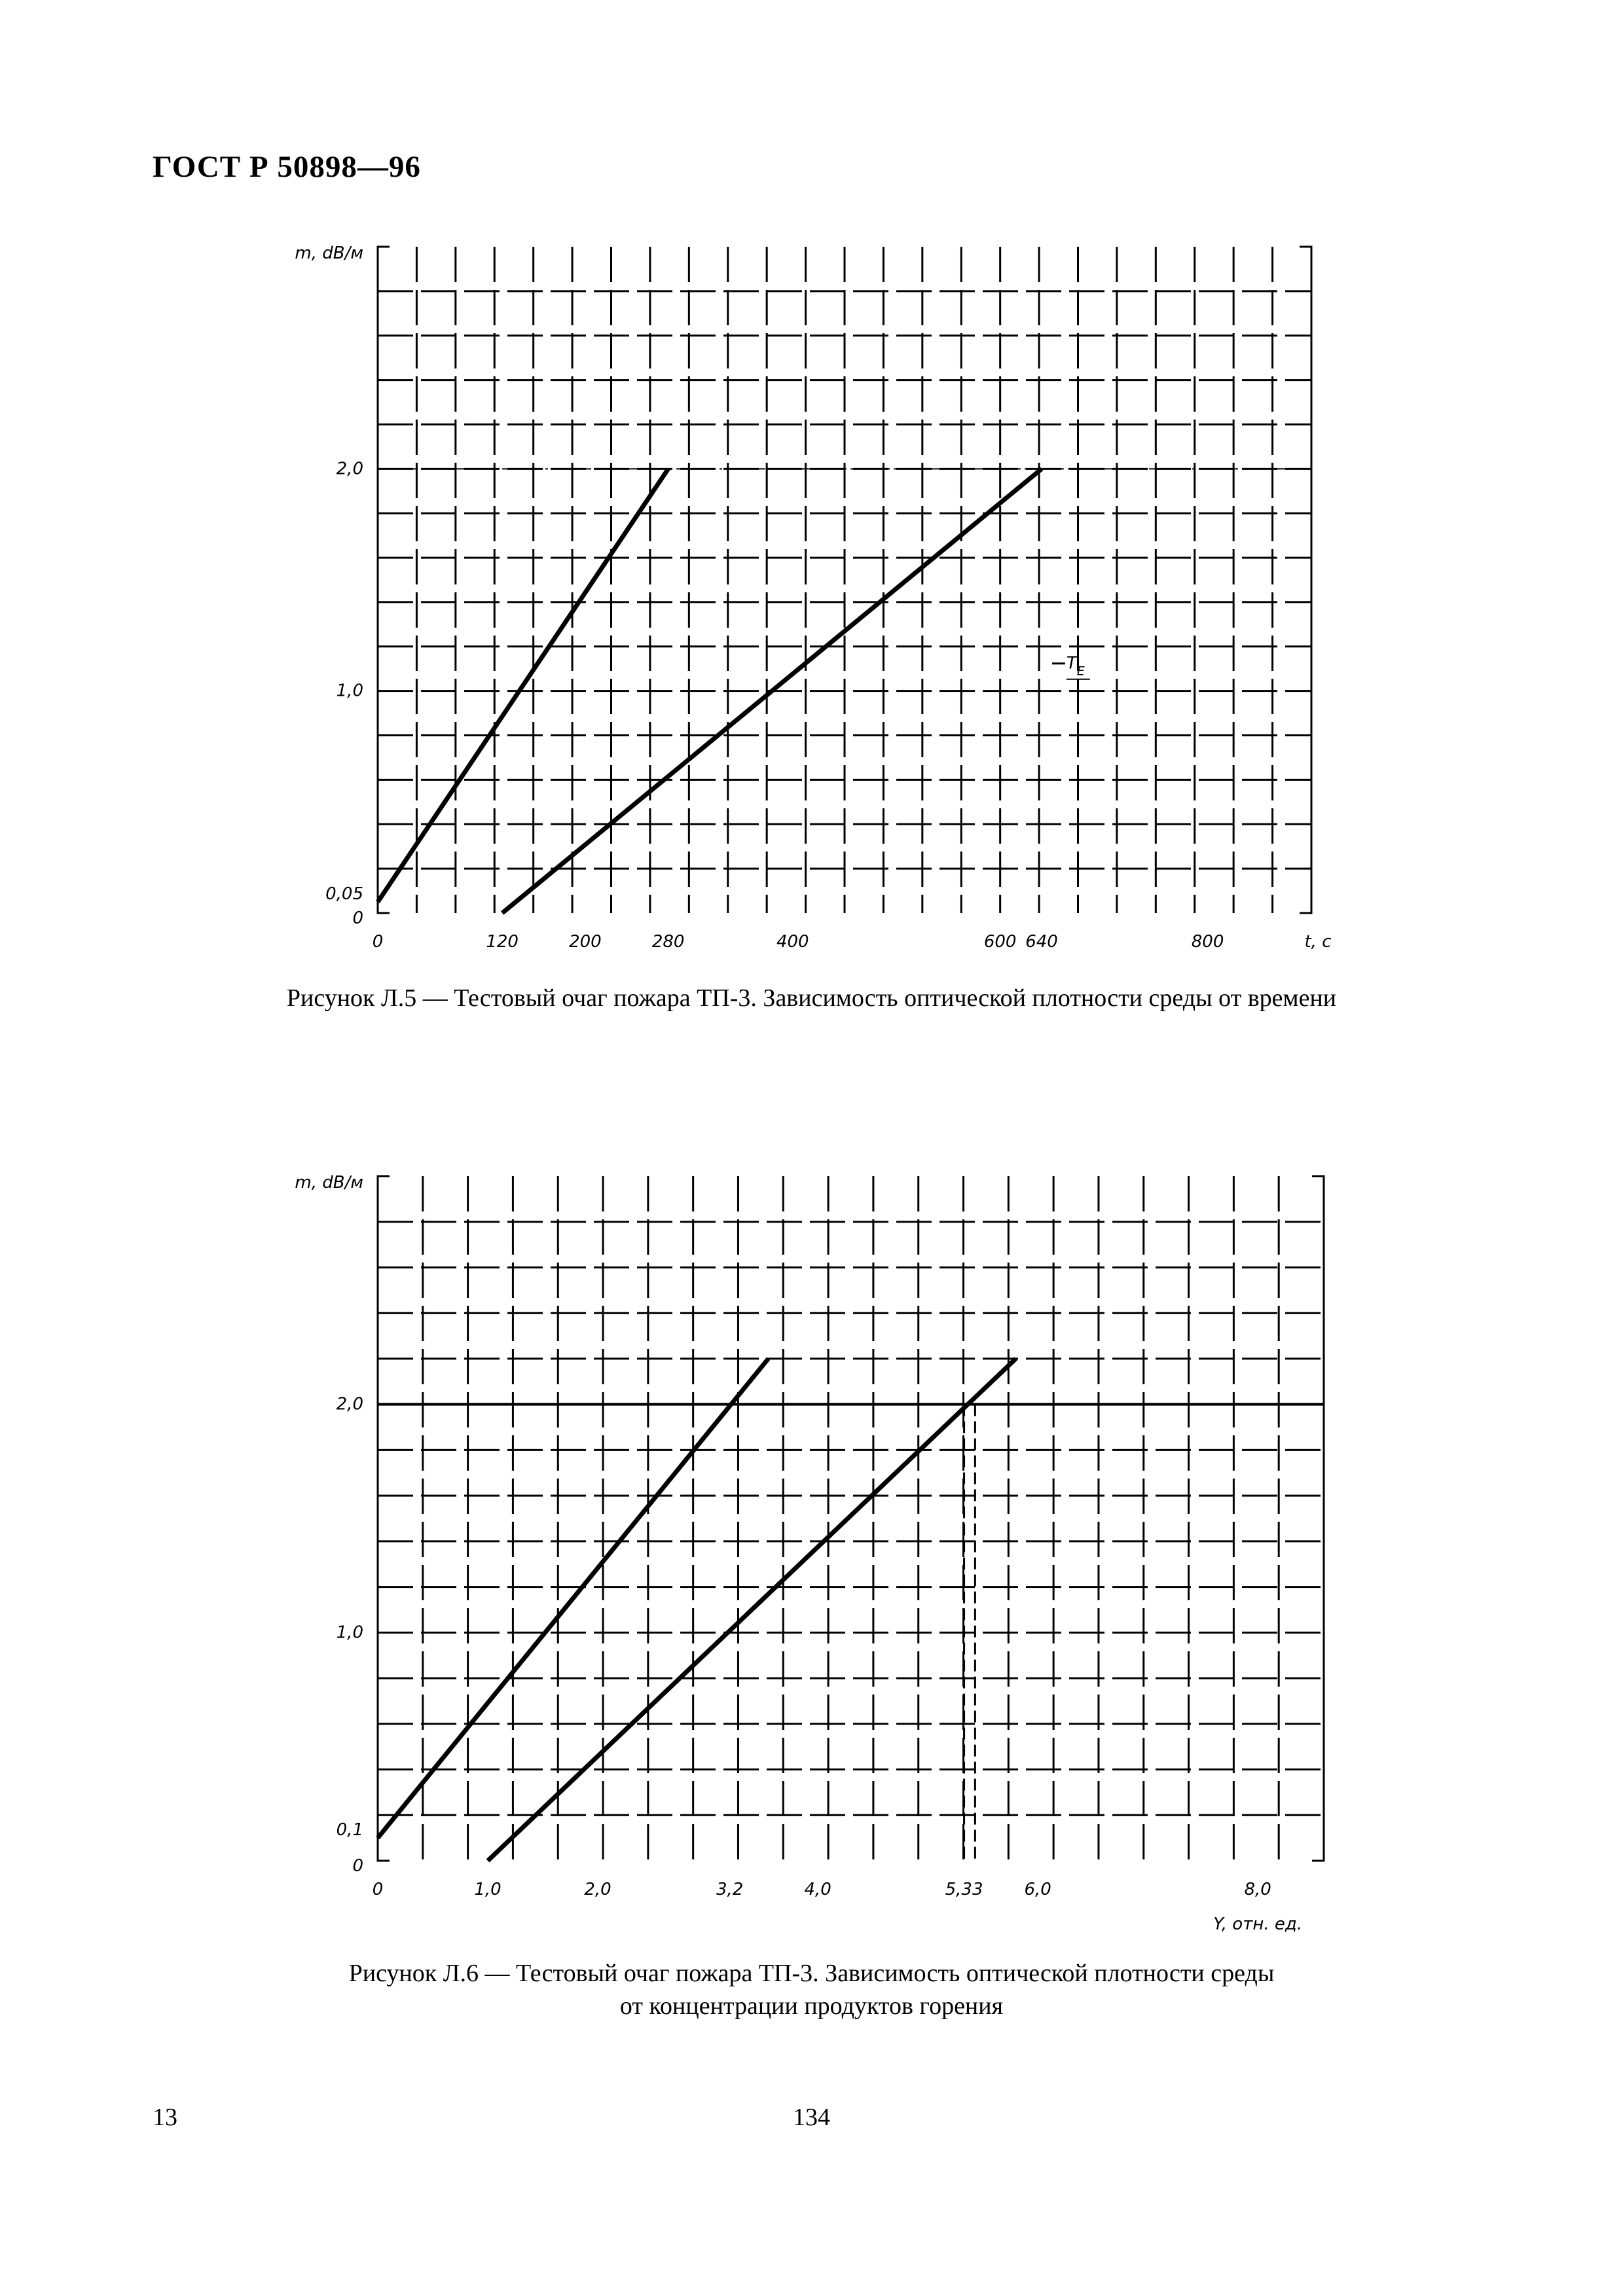 The height and width of the screenshot is (2296, 1623). What do you see at coordinates (1317, 942) in the screenshot?
I see `c1-x-axis-label: t, c` at bounding box center [1317, 942].